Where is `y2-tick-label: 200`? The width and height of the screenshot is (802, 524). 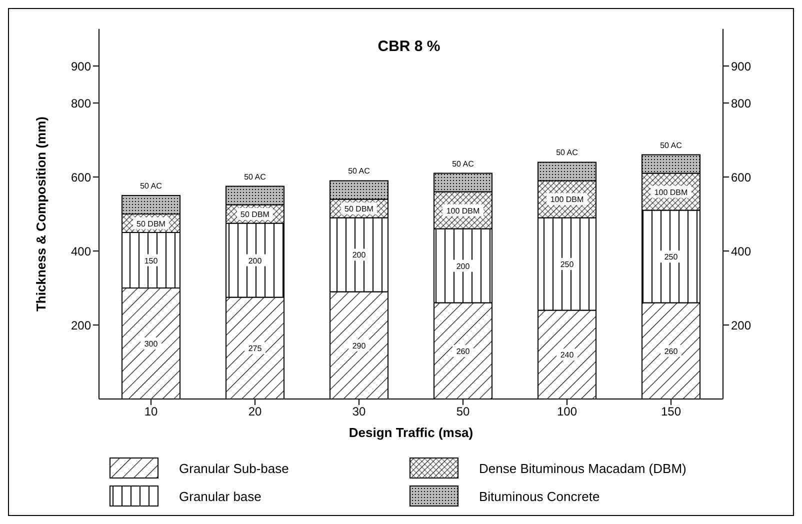
y2-tick-label: 200 is located at coordinates (741, 325).